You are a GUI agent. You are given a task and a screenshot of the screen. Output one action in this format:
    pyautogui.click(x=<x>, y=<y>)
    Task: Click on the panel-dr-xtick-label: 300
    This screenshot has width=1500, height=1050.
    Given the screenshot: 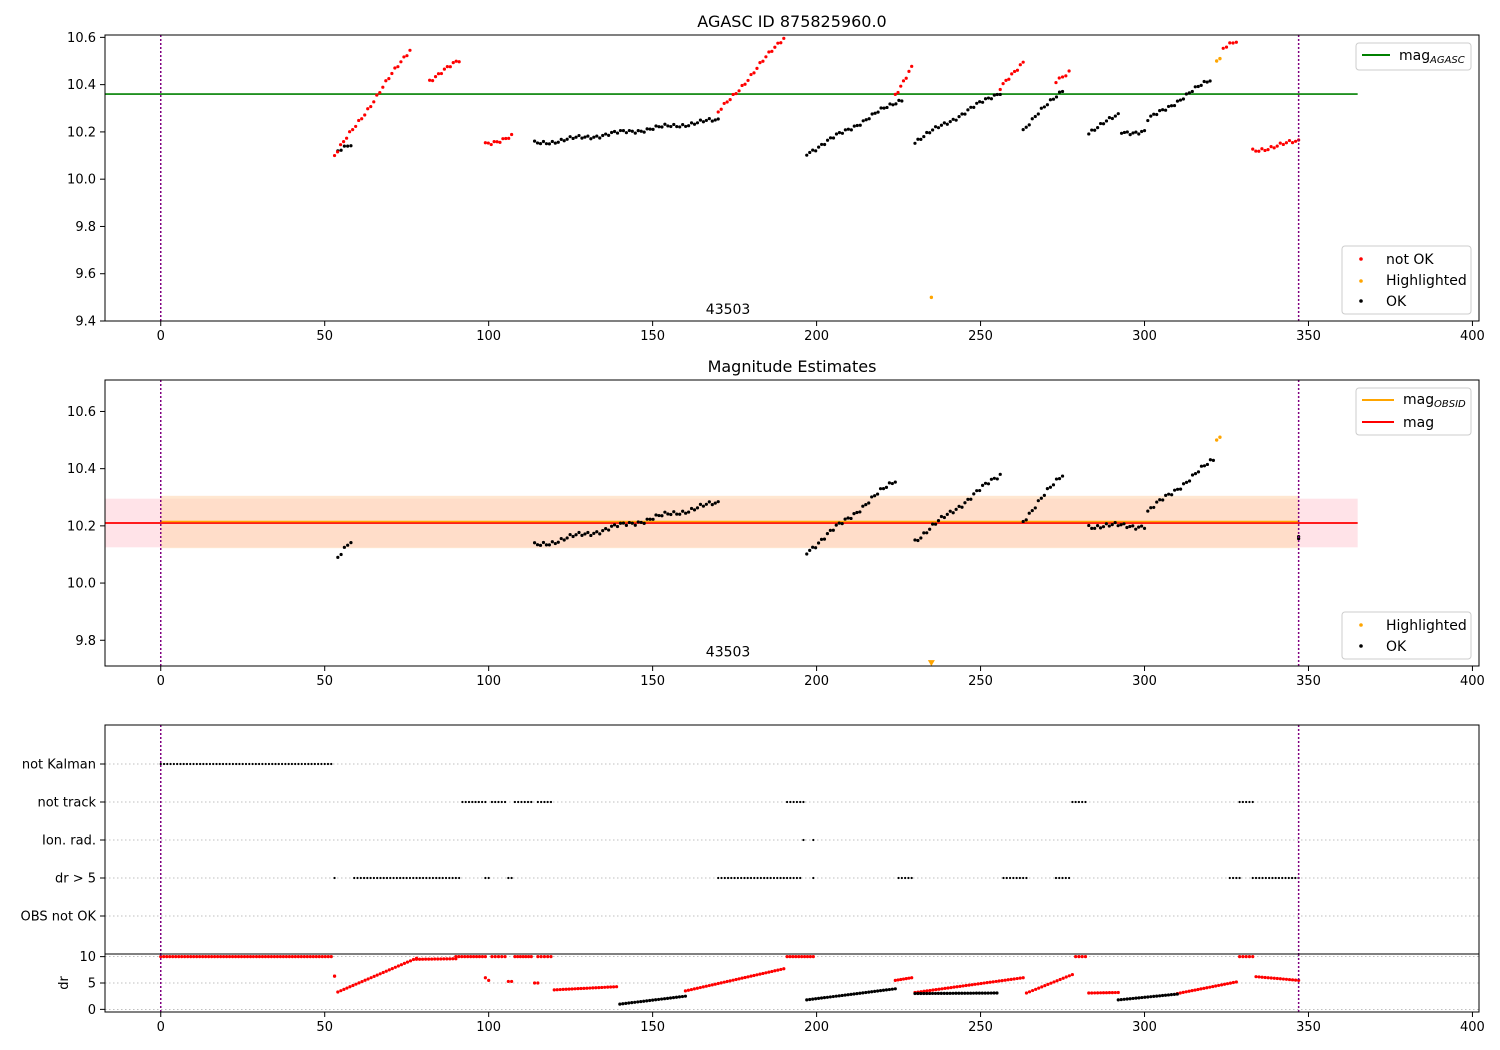 What is the action you would take?
    pyautogui.click(x=1144, y=1027)
    